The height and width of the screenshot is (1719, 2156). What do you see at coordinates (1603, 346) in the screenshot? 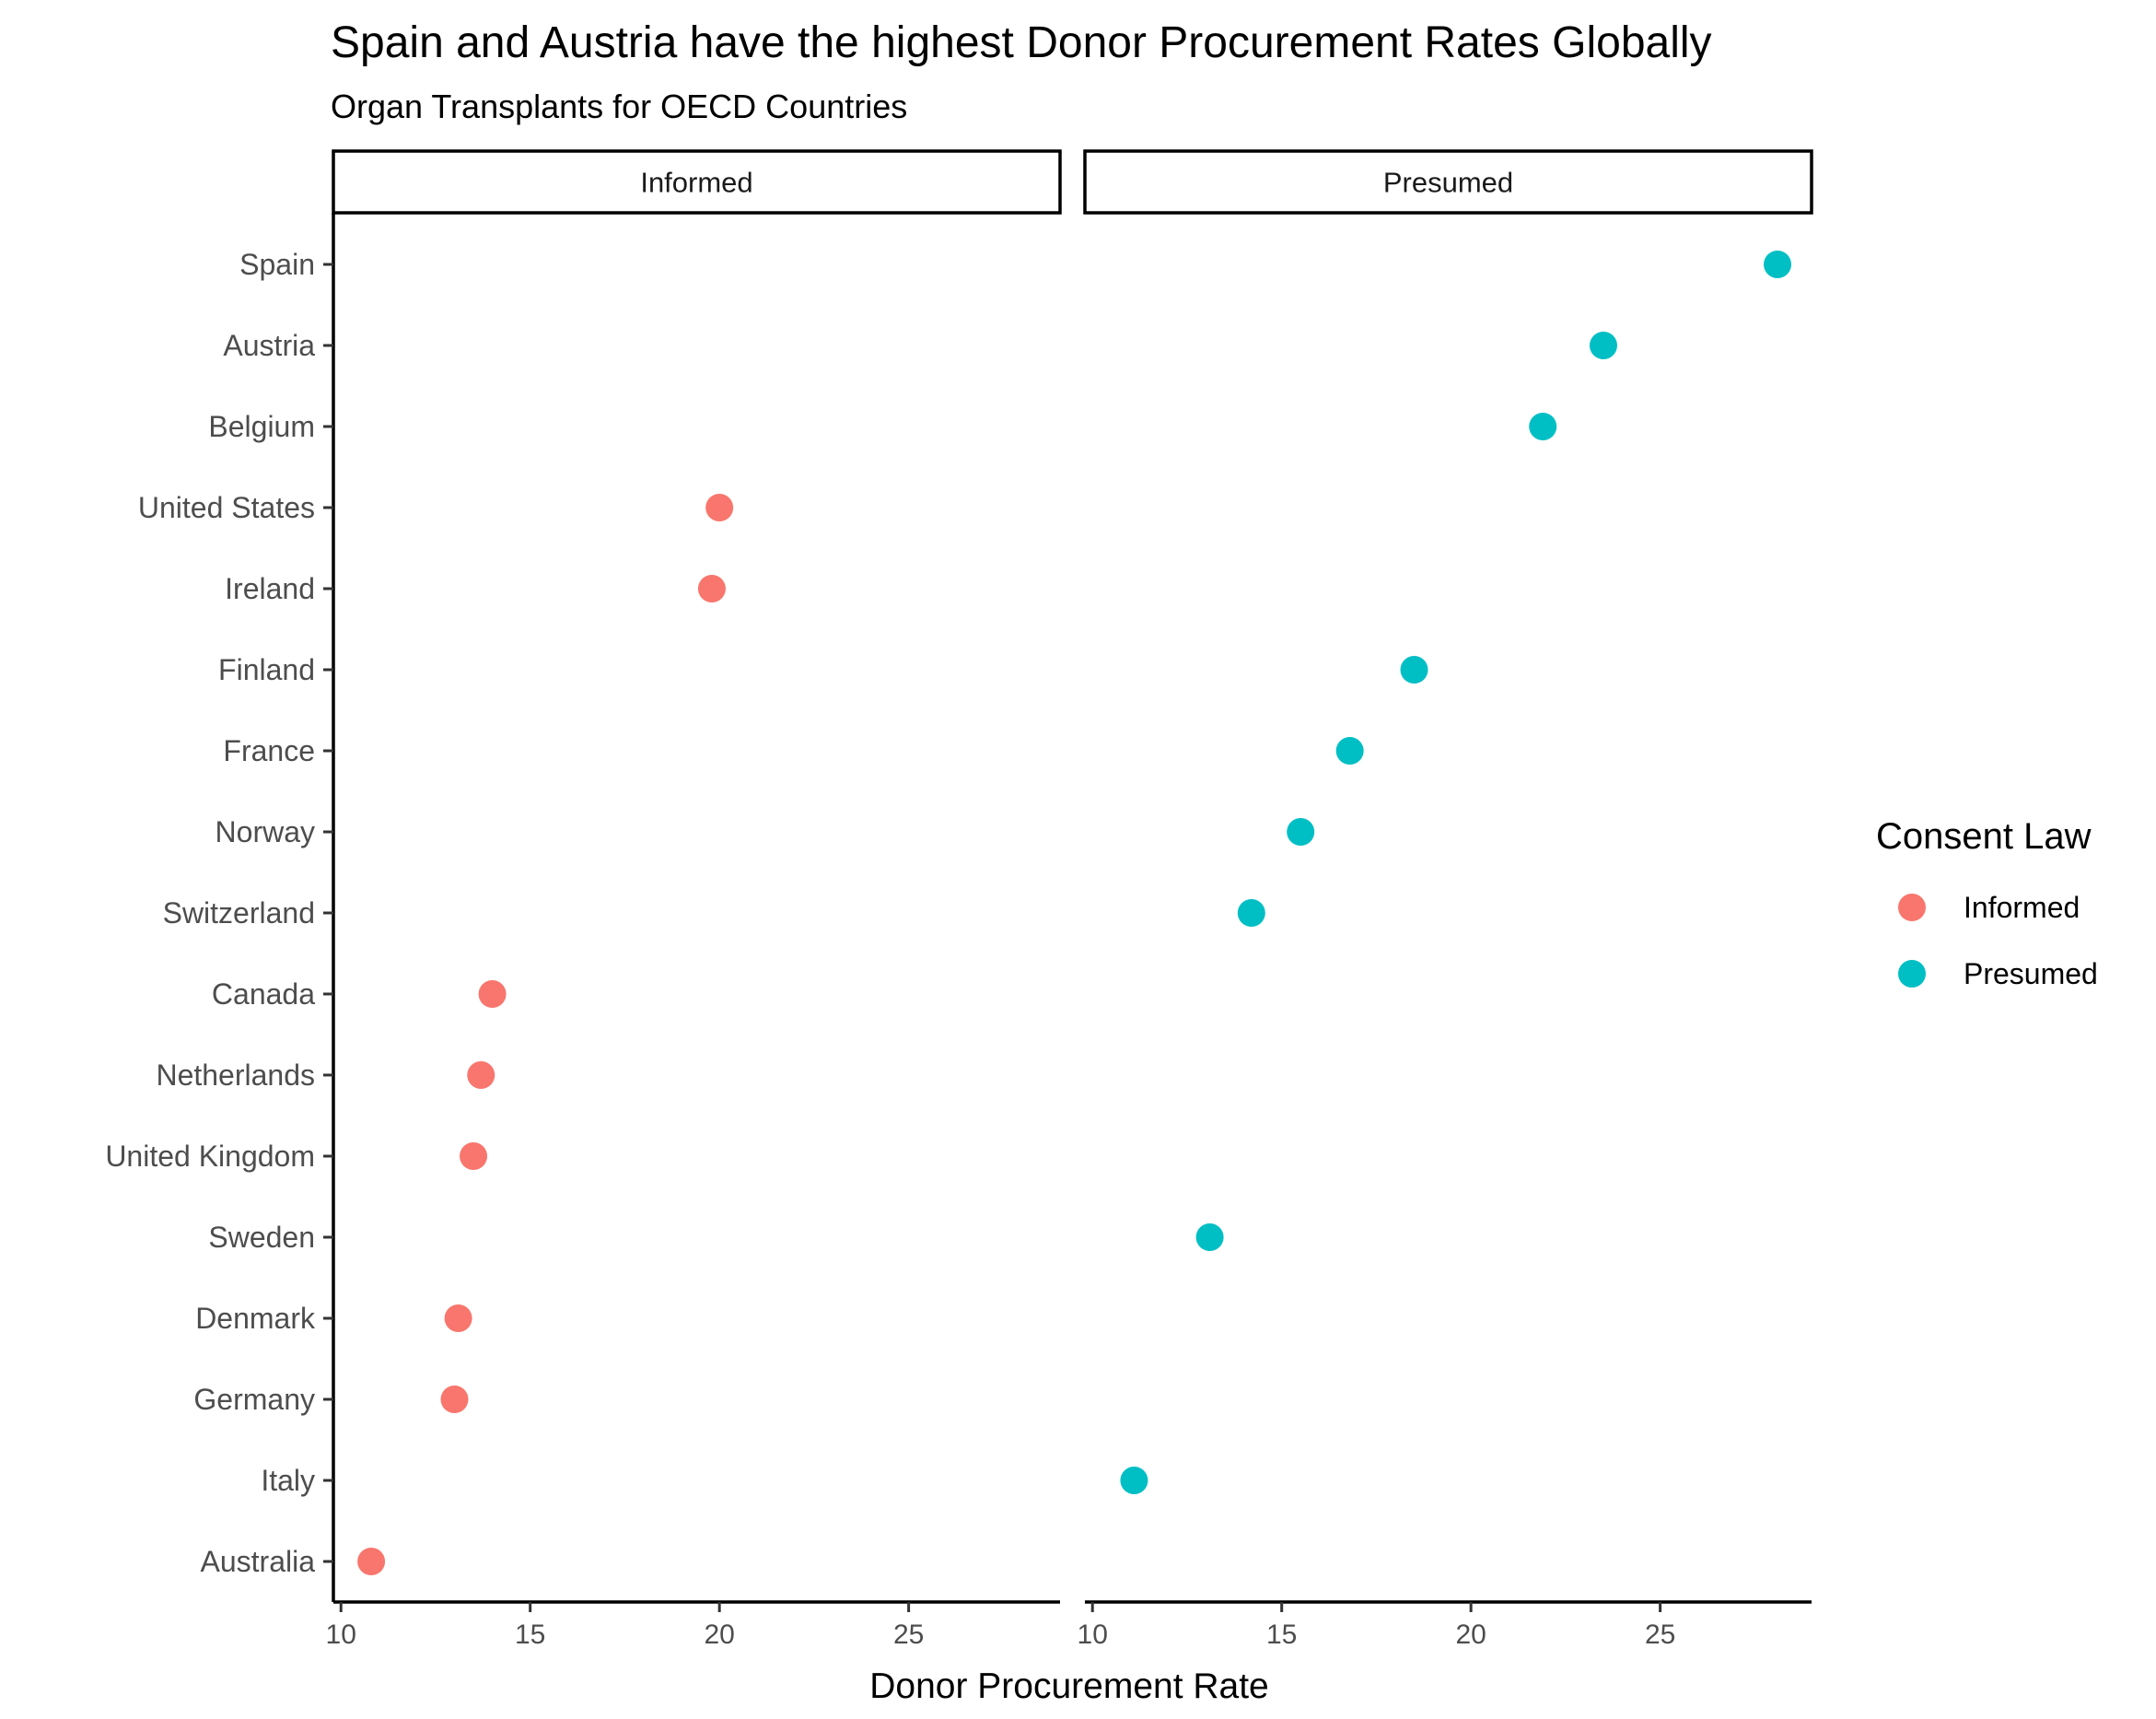
I see `point-austria` at bounding box center [1603, 346].